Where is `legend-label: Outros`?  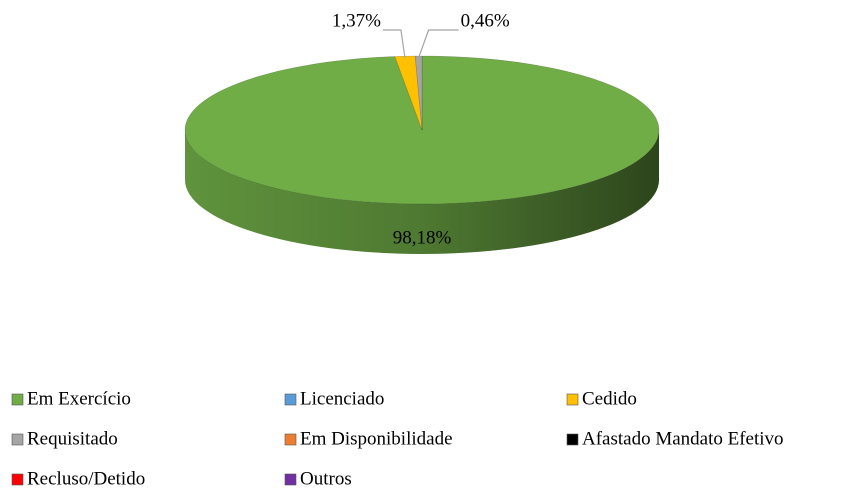 legend-label: Outros is located at coordinates (326, 478).